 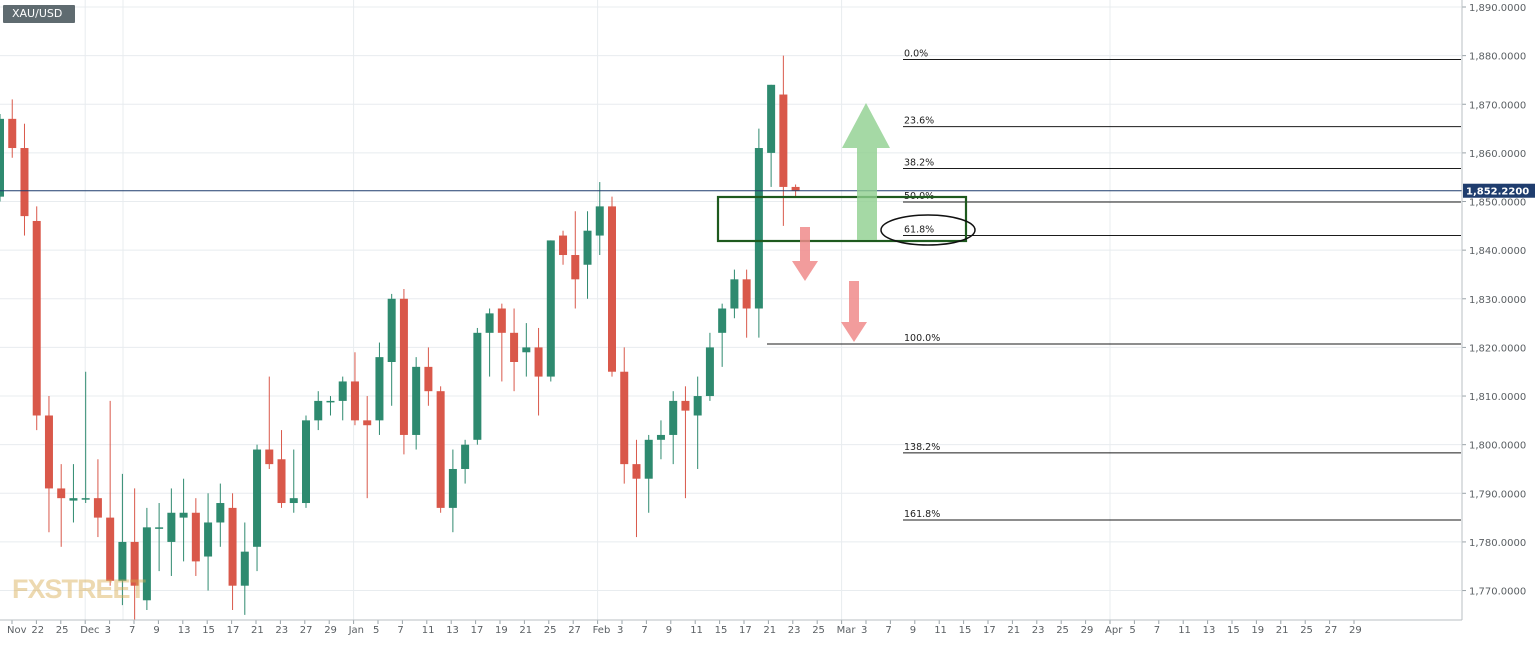 What do you see at coordinates (919, 230) in the screenshot?
I see `fib-label: 61.8%` at bounding box center [919, 230].